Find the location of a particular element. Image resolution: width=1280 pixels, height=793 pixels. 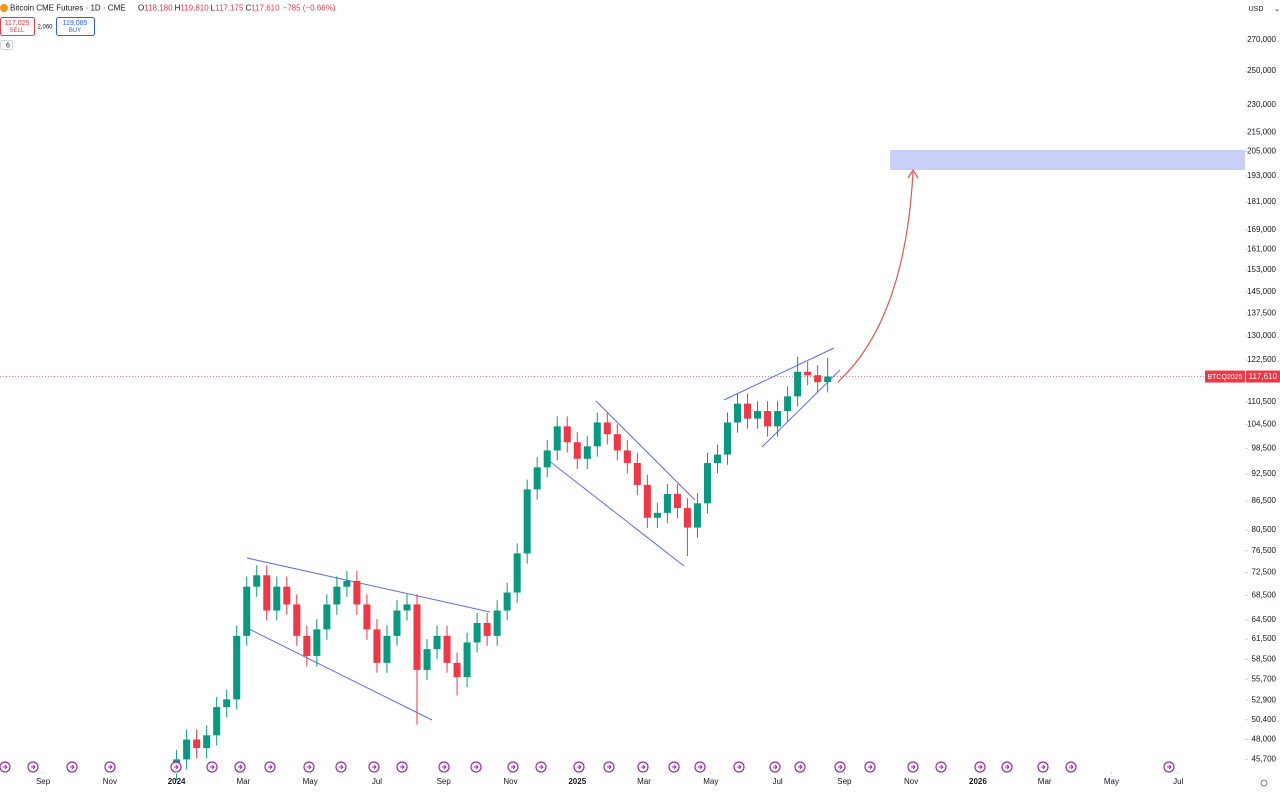

sell-price: 117,025 is located at coordinates (17, 23).